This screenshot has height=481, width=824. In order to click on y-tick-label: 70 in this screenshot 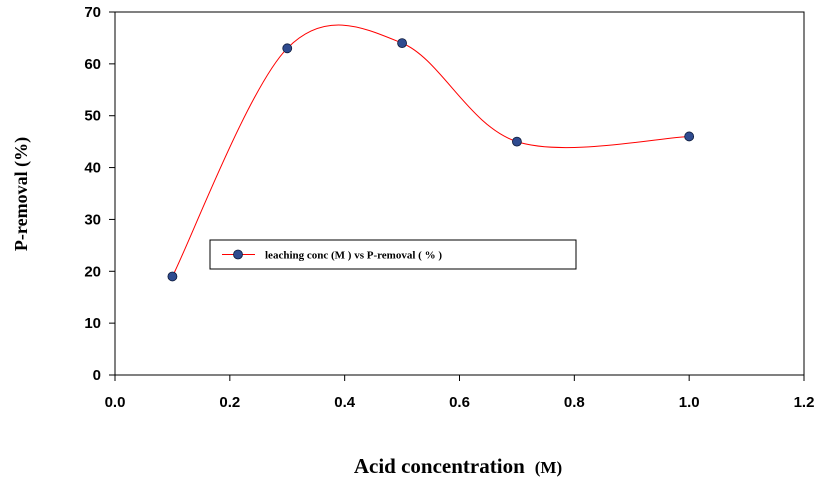, I will do `click(92, 12)`.